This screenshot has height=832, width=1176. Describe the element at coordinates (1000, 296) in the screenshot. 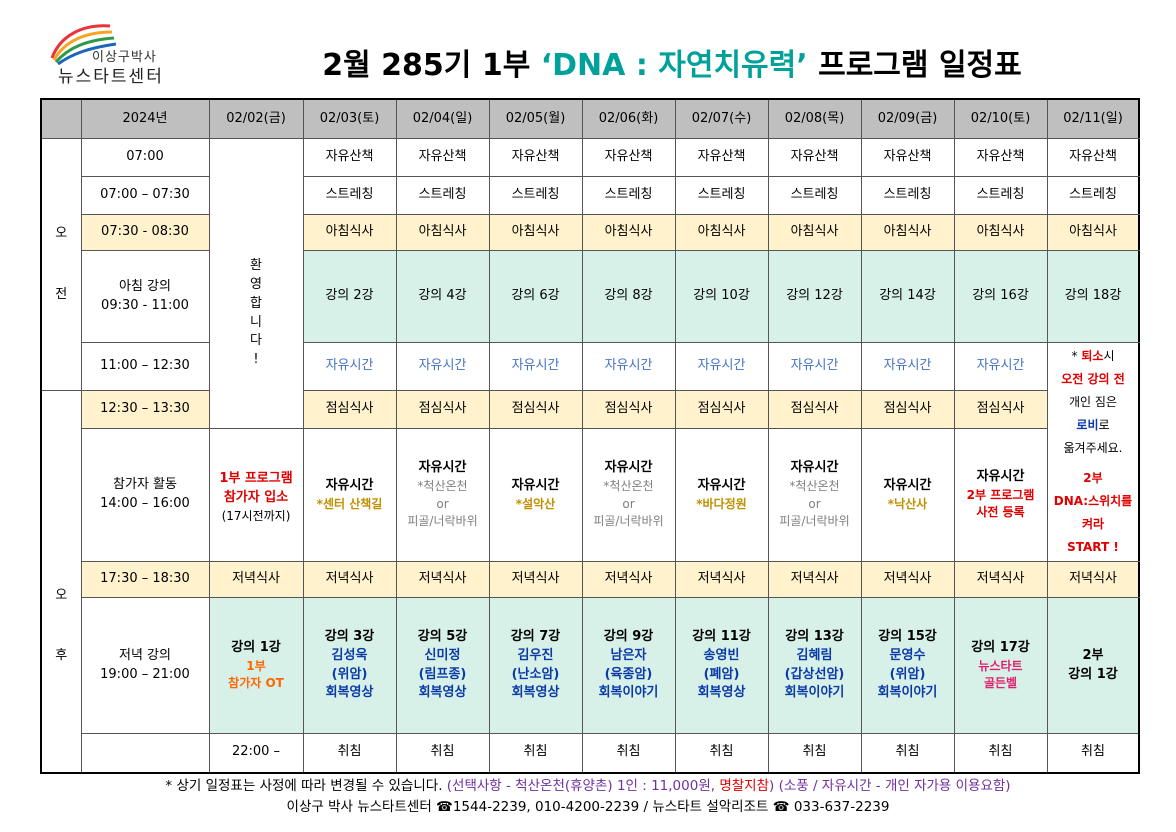

I see `cell-lecture: 강의 16강` at that location.